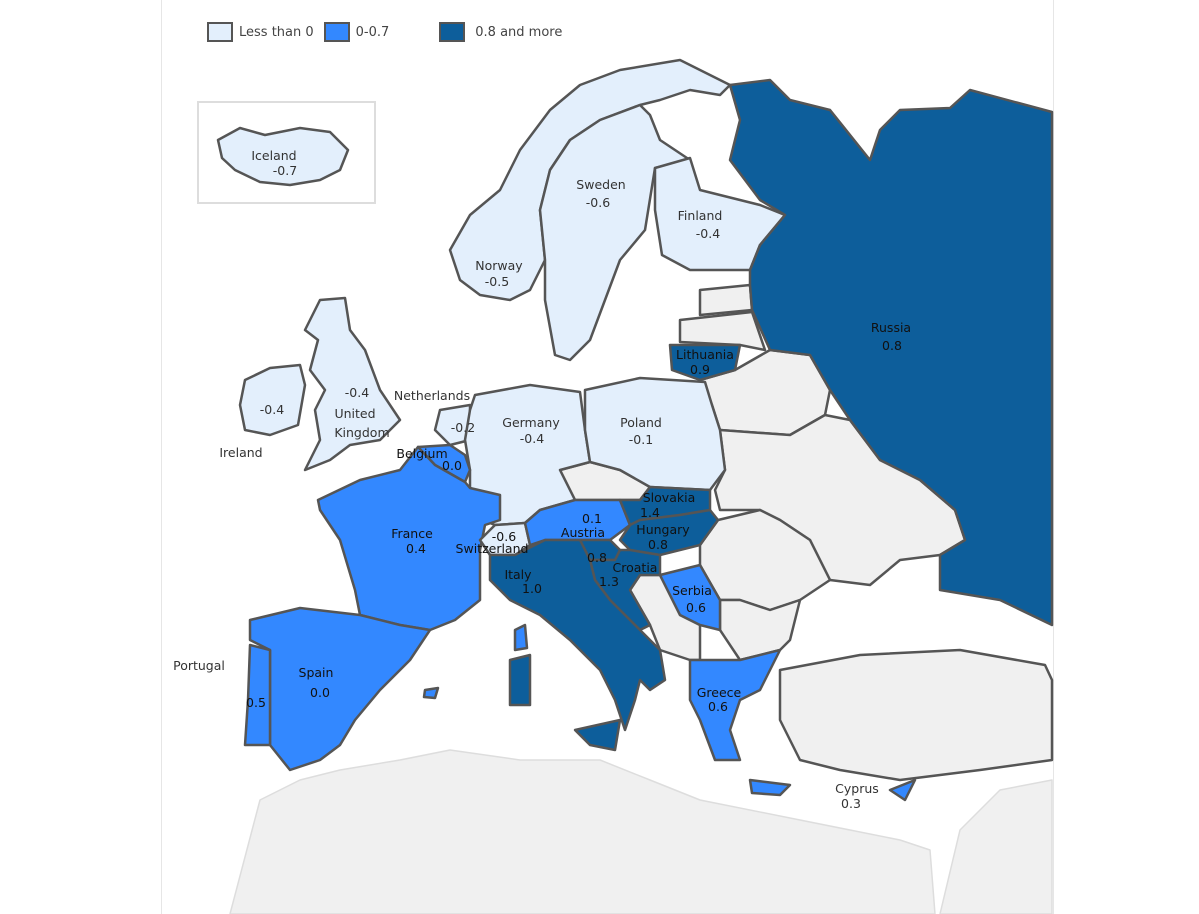 This screenshot has height=914, width=1199. What do you see at coordinates (705, 354) in the screenshot?
I see `label-lithuania: Lithuania` at bounding box center [705, 354].